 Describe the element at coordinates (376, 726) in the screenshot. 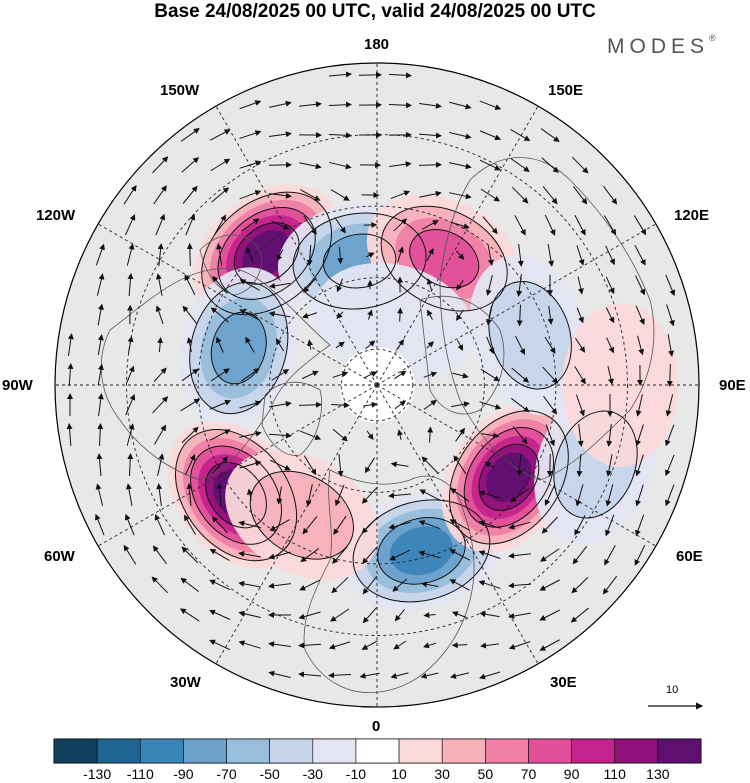

I see `lon-label-0: 0` at that location.